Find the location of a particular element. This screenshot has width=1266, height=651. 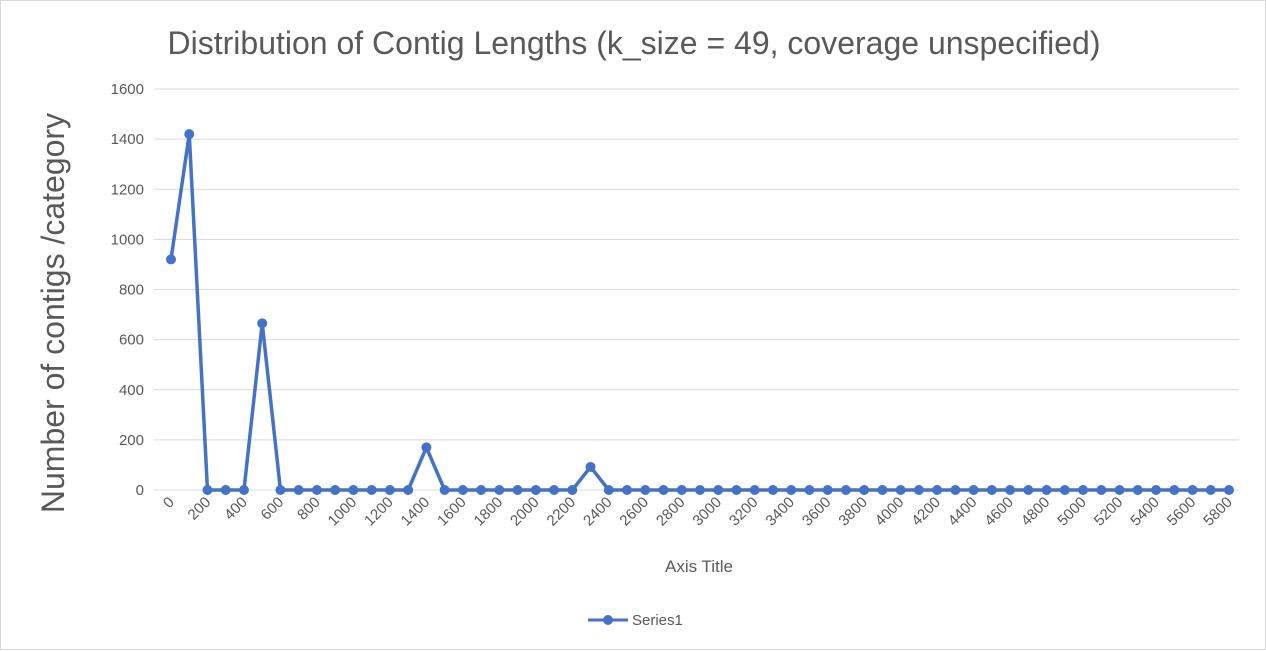

legend: Series1 is located at coordinates (635, 620).